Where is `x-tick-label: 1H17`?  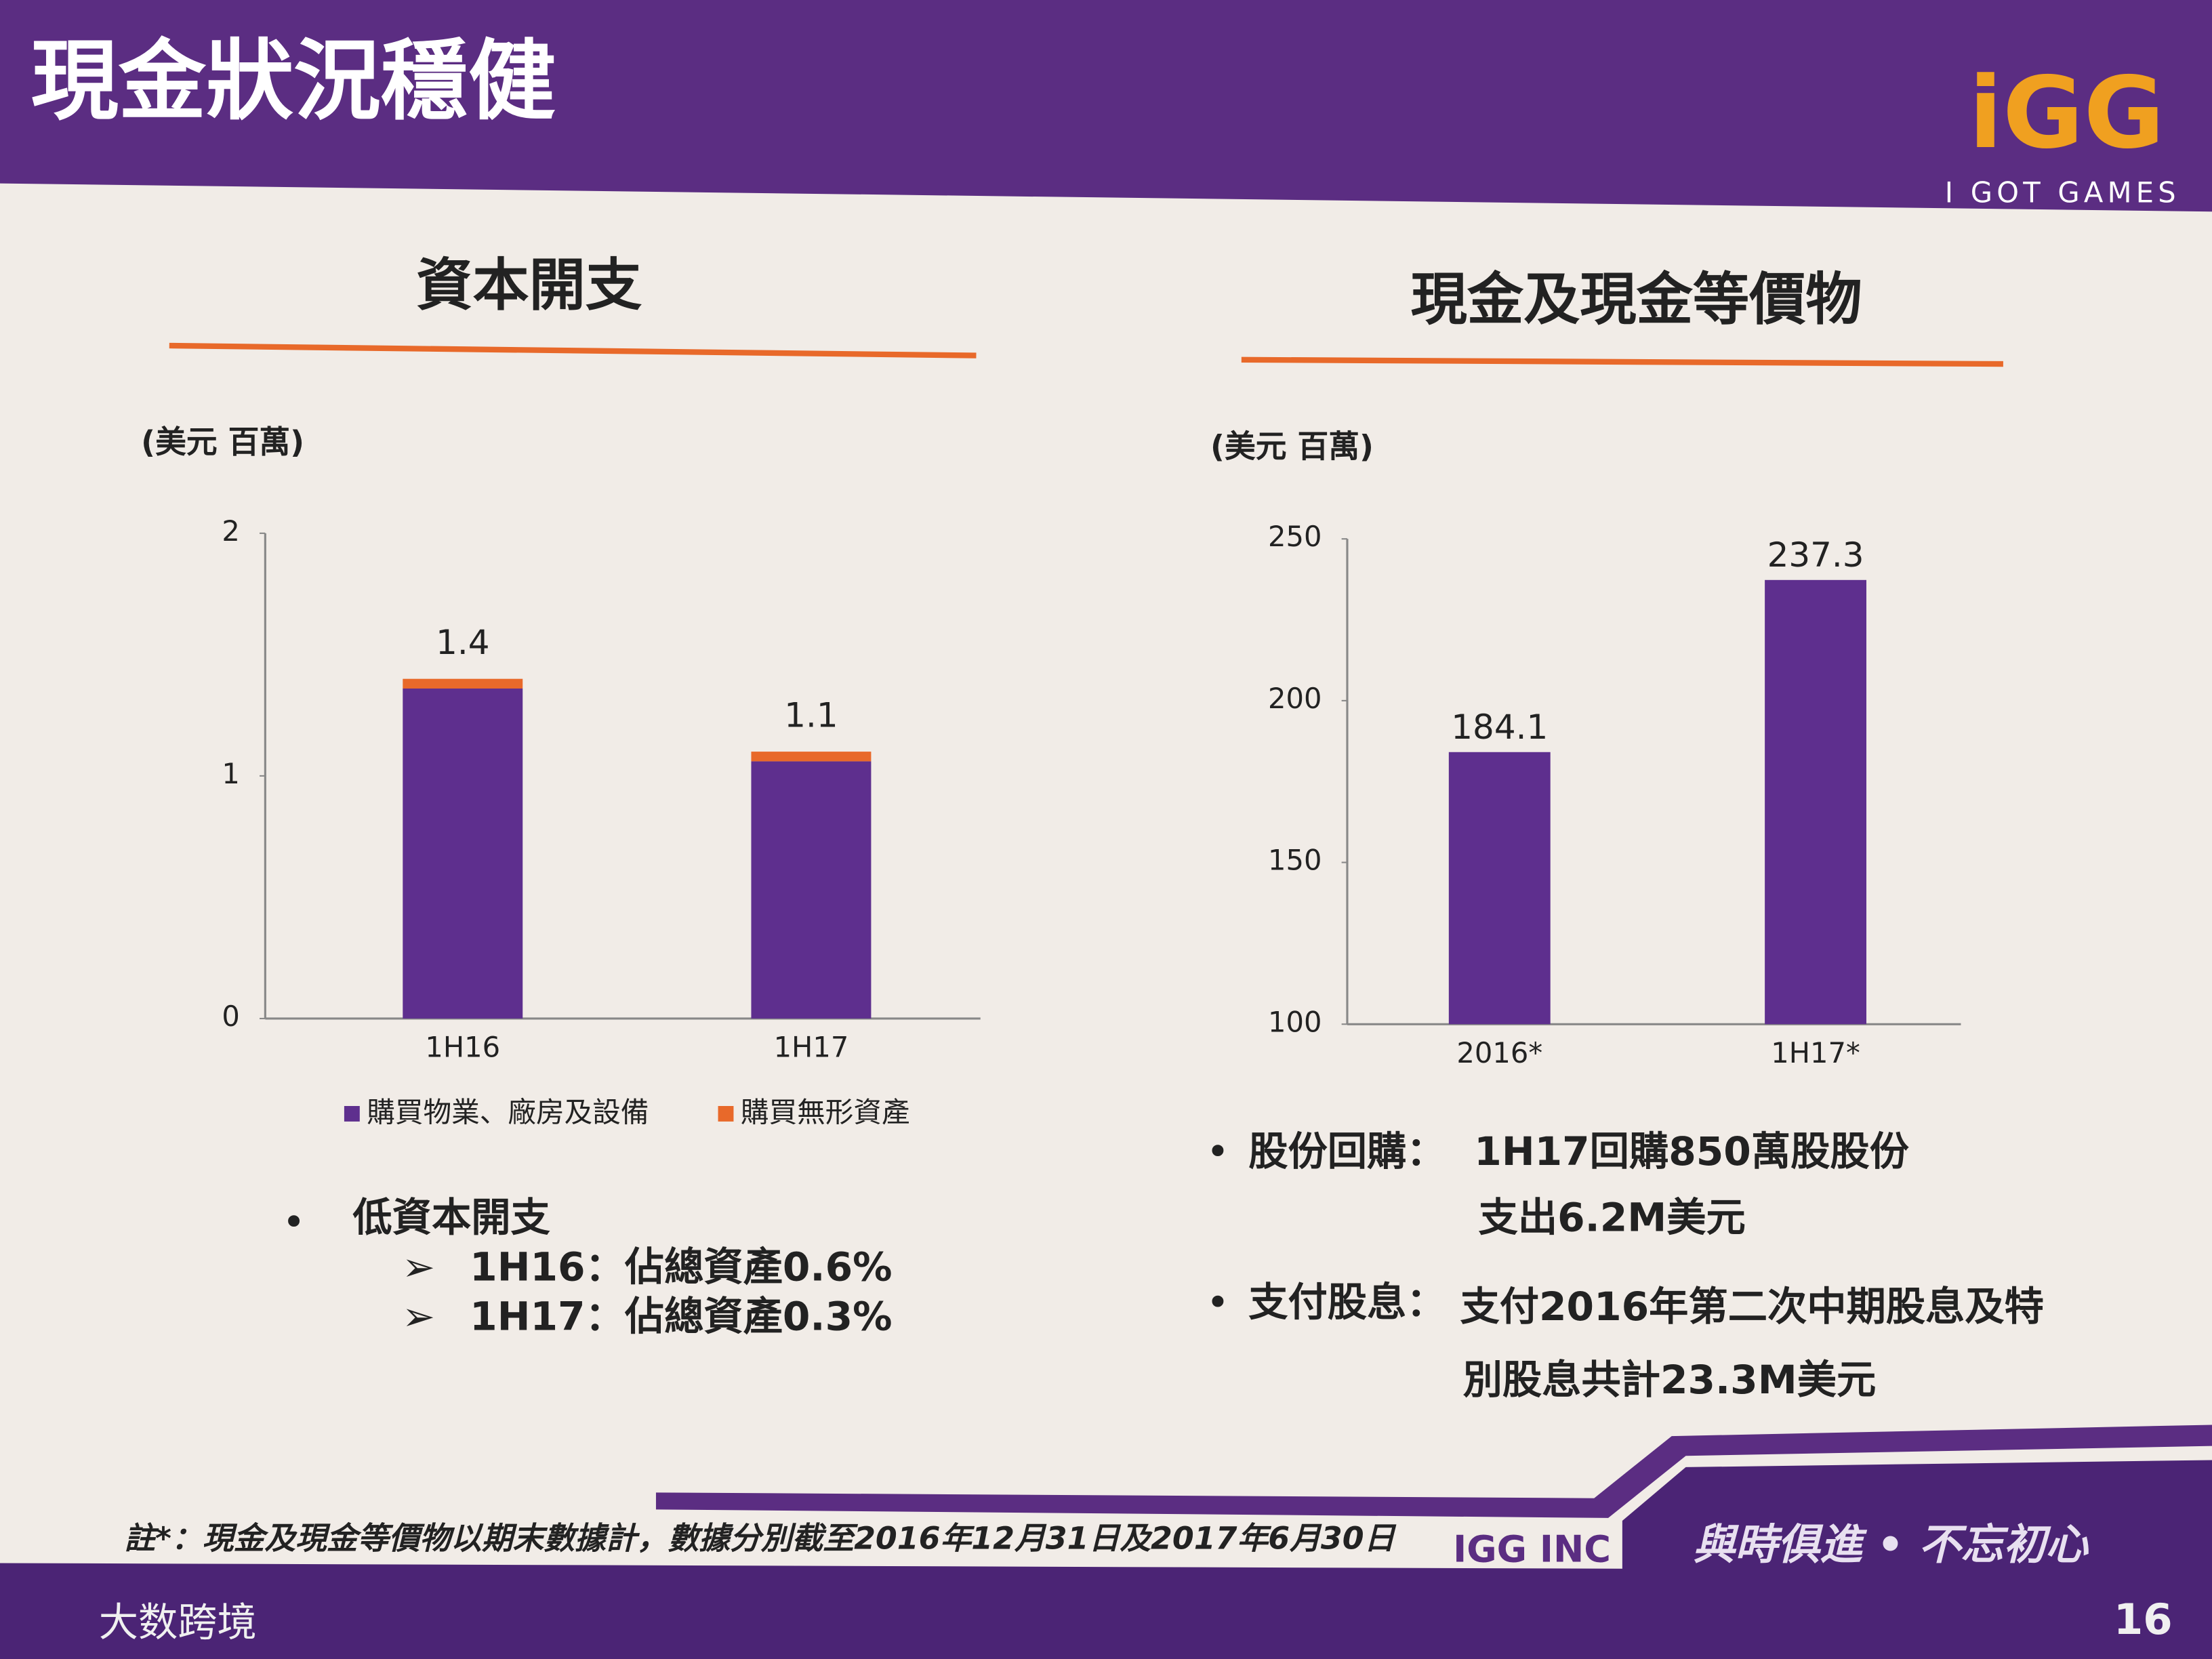 x-tick-label: 1H17 is located at coordinates (812, 1047).